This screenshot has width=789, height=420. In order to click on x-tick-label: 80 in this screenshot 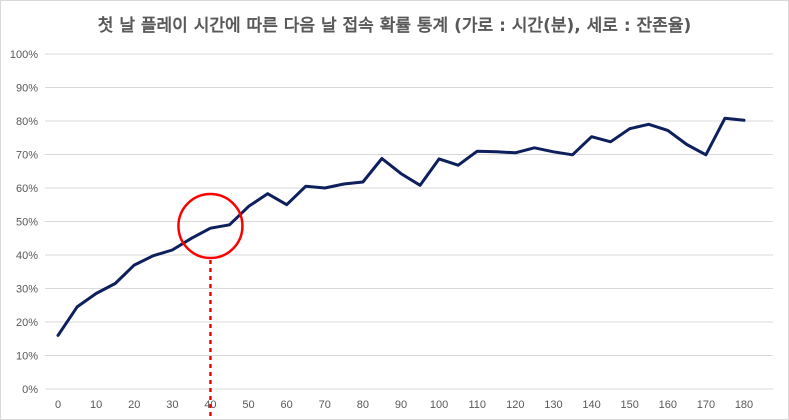, I will do `click(363, 405)`.